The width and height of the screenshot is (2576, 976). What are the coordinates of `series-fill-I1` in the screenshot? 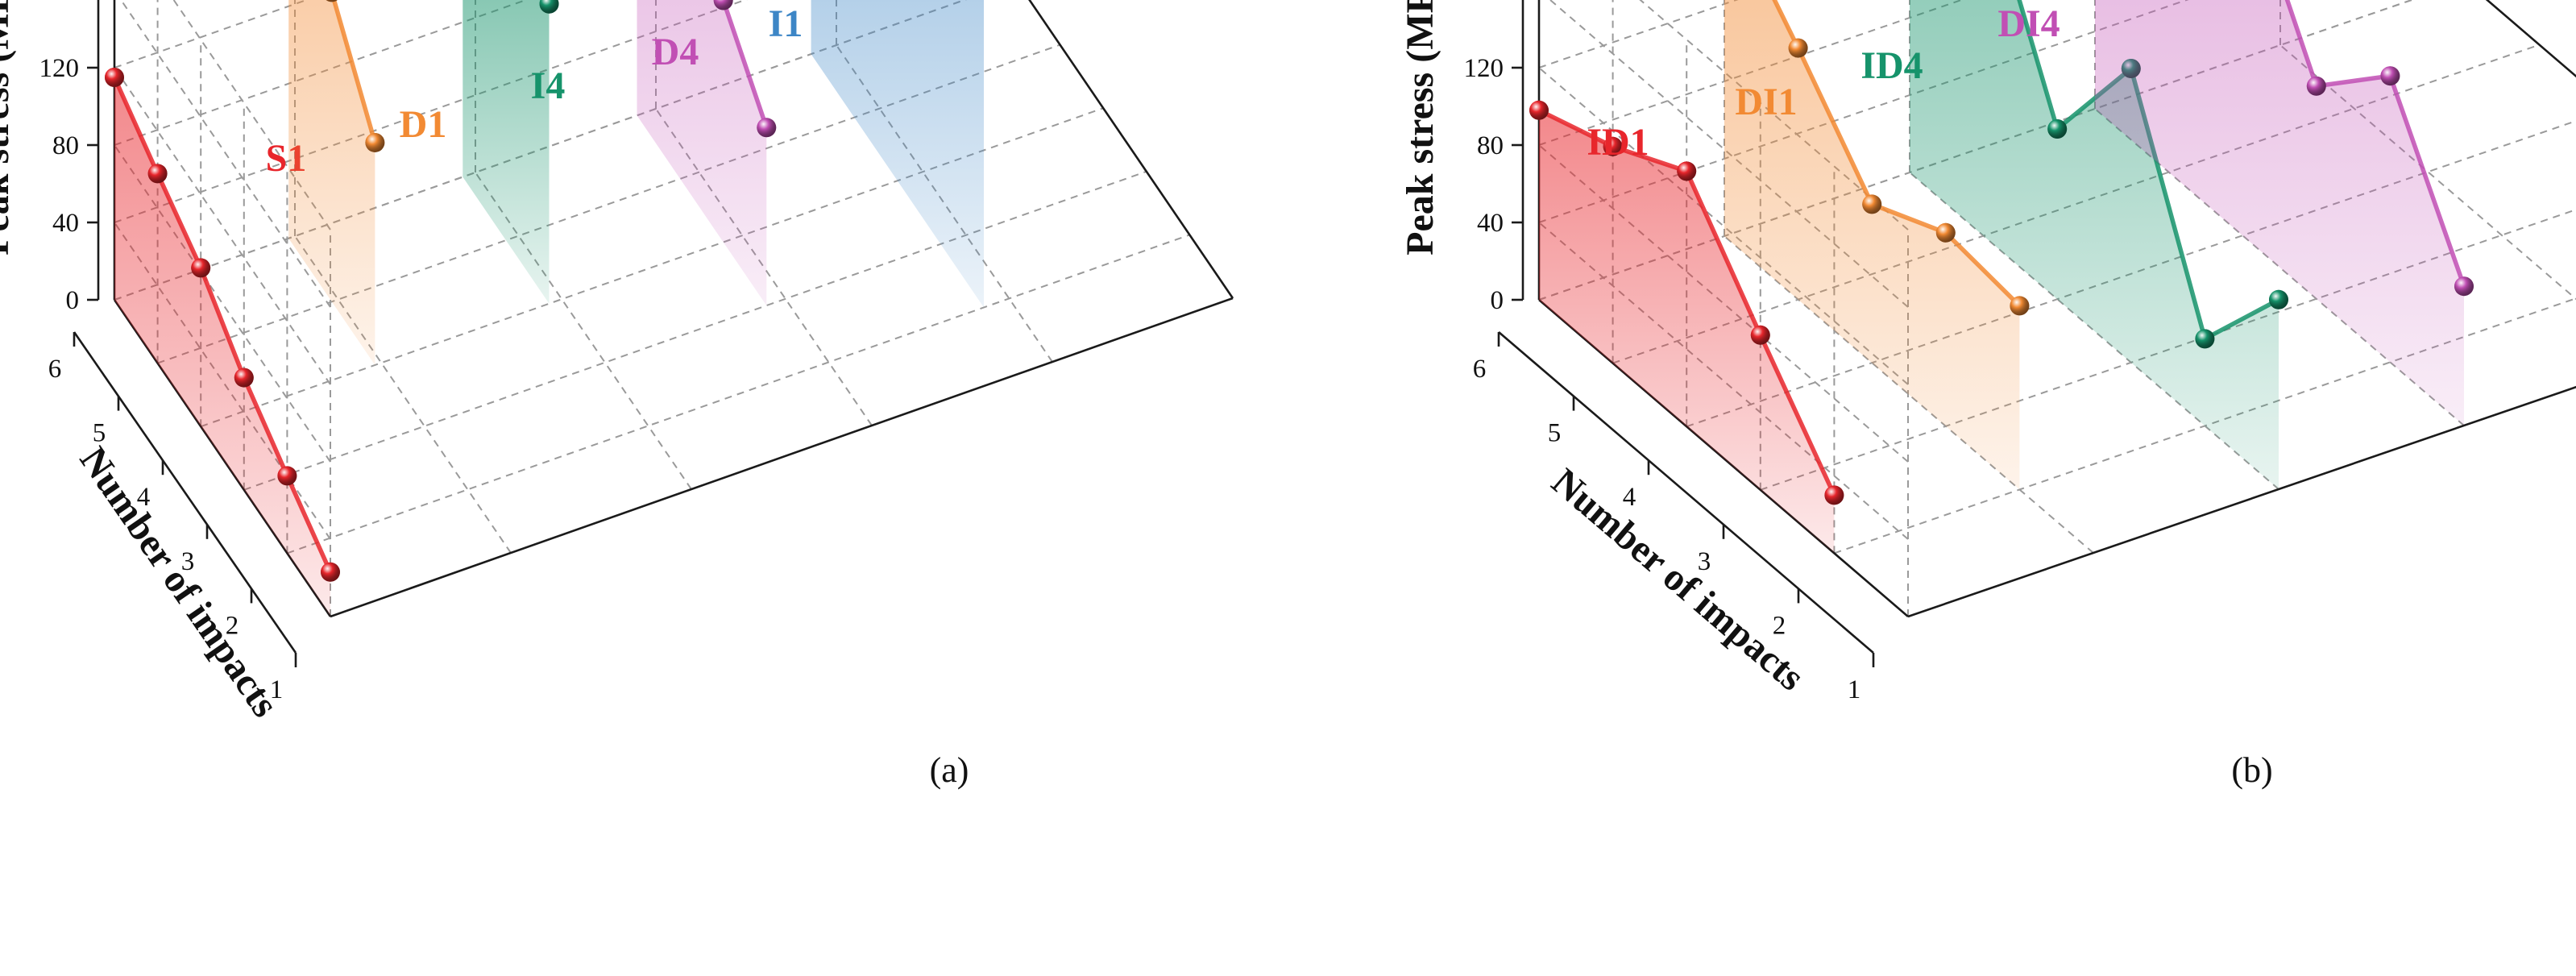 It's located at (897, 154).